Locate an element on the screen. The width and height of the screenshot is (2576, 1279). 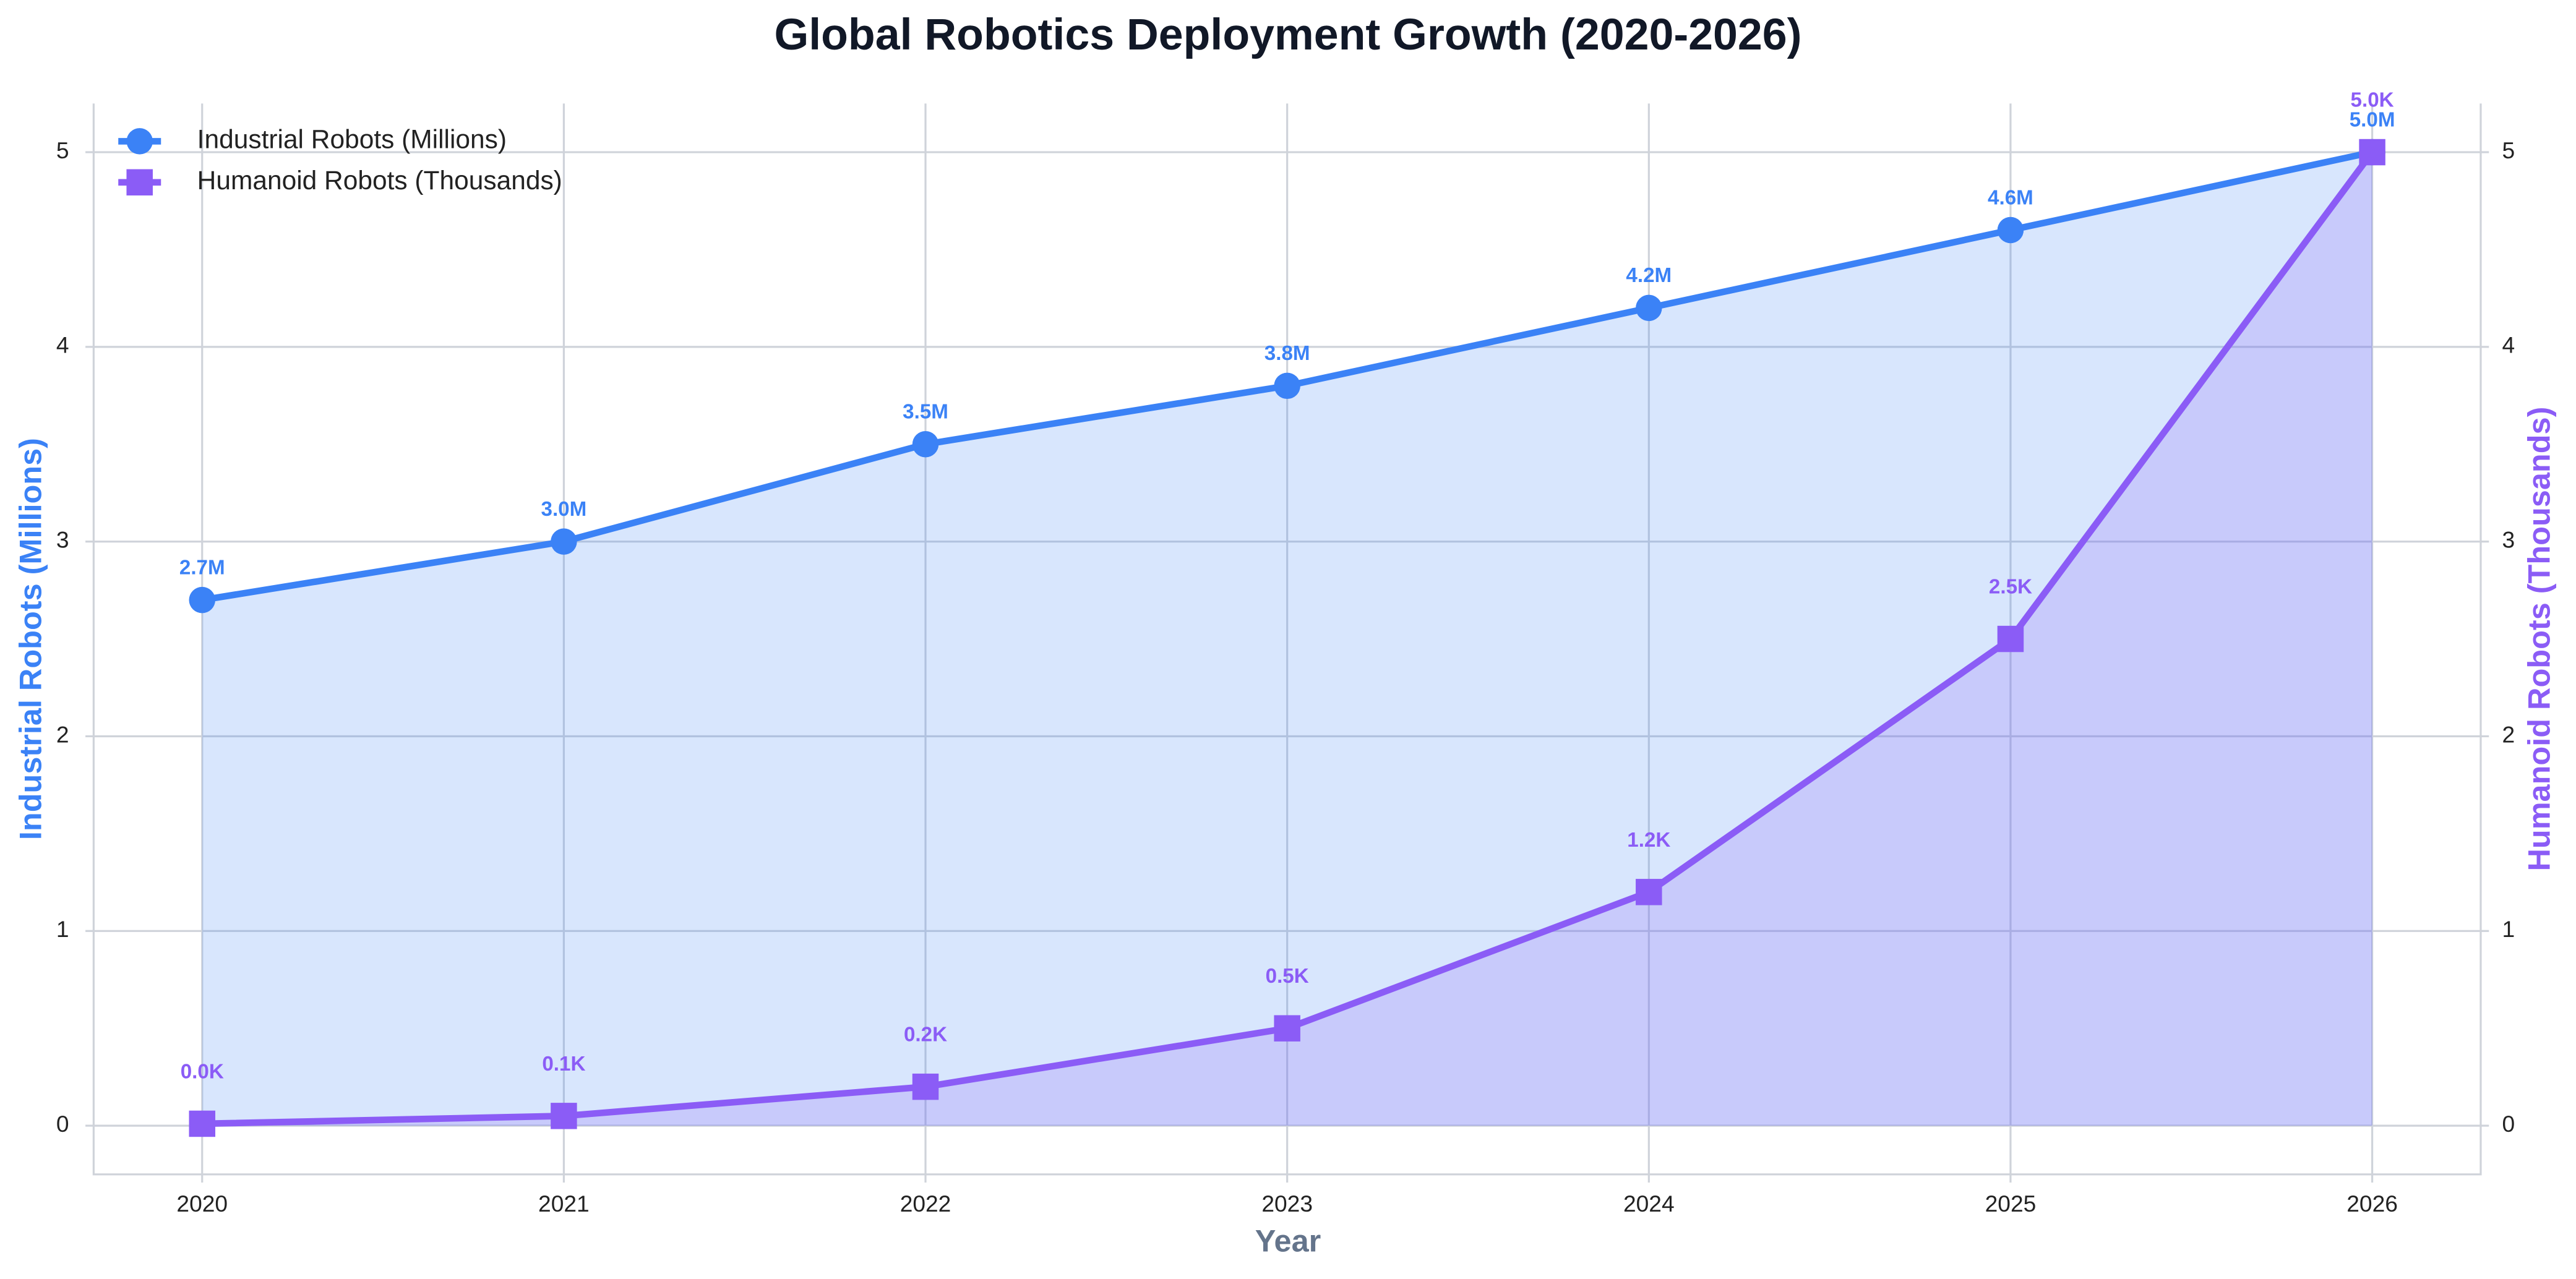
value-label: 3.5M is located at coordinates (925, 412).